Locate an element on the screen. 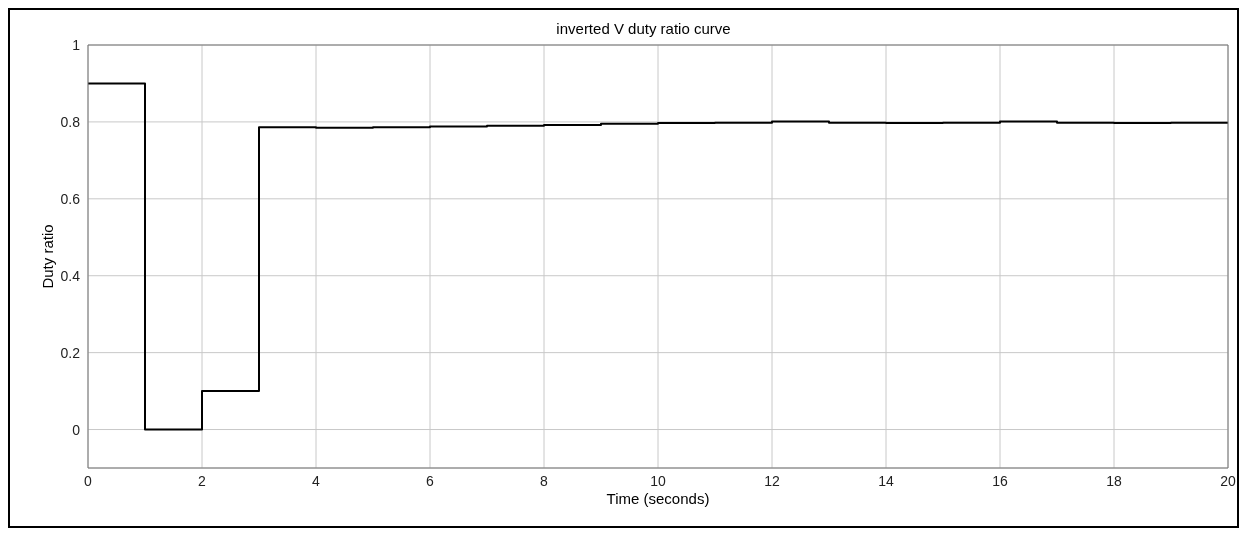  x-tick-label: 2 is located at coordinates (202, 480).